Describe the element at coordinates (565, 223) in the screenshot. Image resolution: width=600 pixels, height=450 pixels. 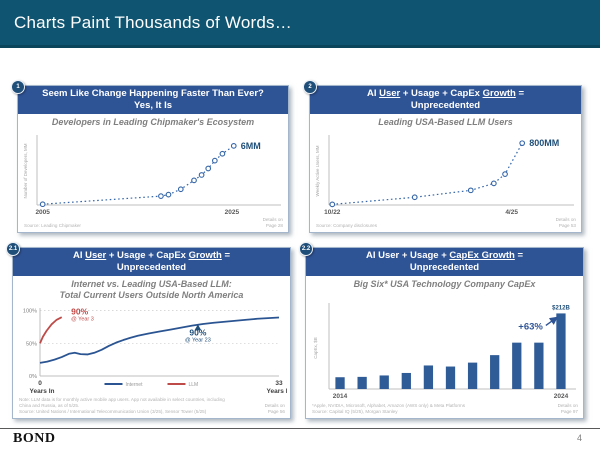
I see `details-reference: Details on Page 53` at that location.